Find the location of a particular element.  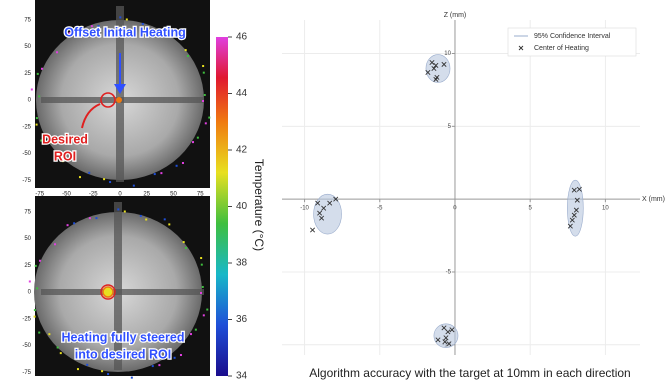

image-x-tick-label: -75 is located at coordinates (39, 195).